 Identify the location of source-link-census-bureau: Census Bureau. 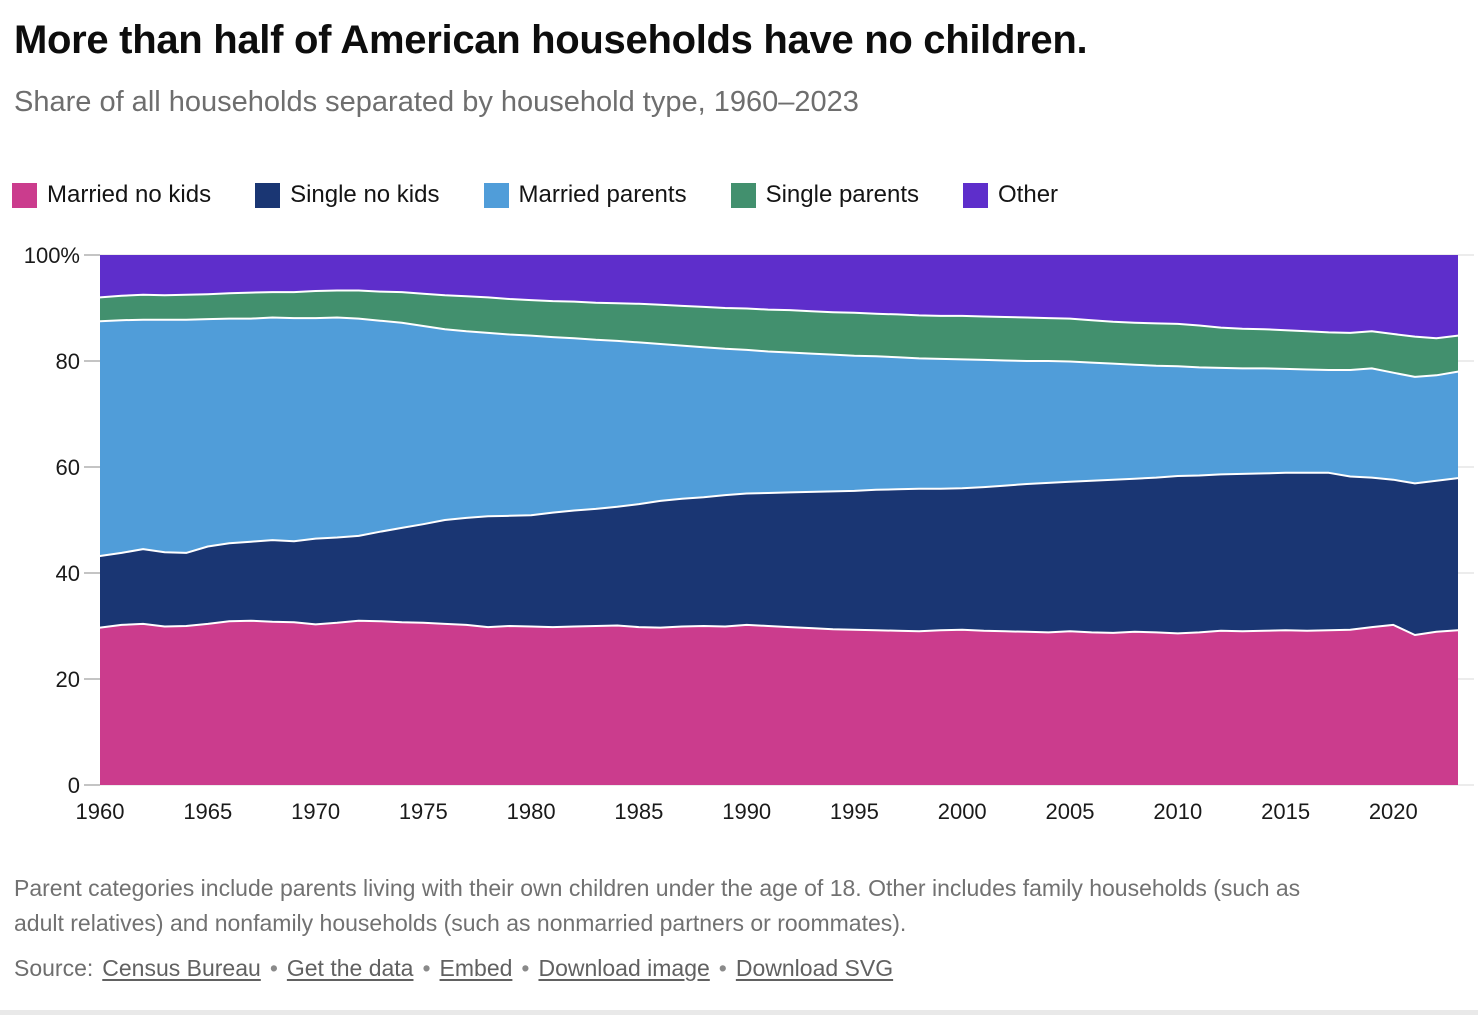
(181, 968).